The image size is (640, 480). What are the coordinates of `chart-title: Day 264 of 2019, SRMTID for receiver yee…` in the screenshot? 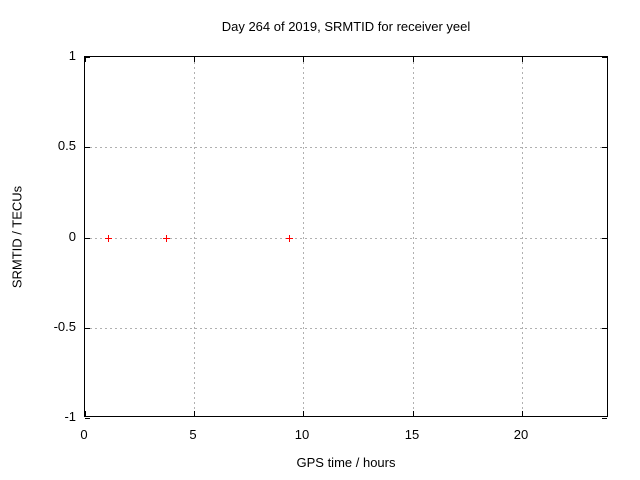 It's located at (346, 26).